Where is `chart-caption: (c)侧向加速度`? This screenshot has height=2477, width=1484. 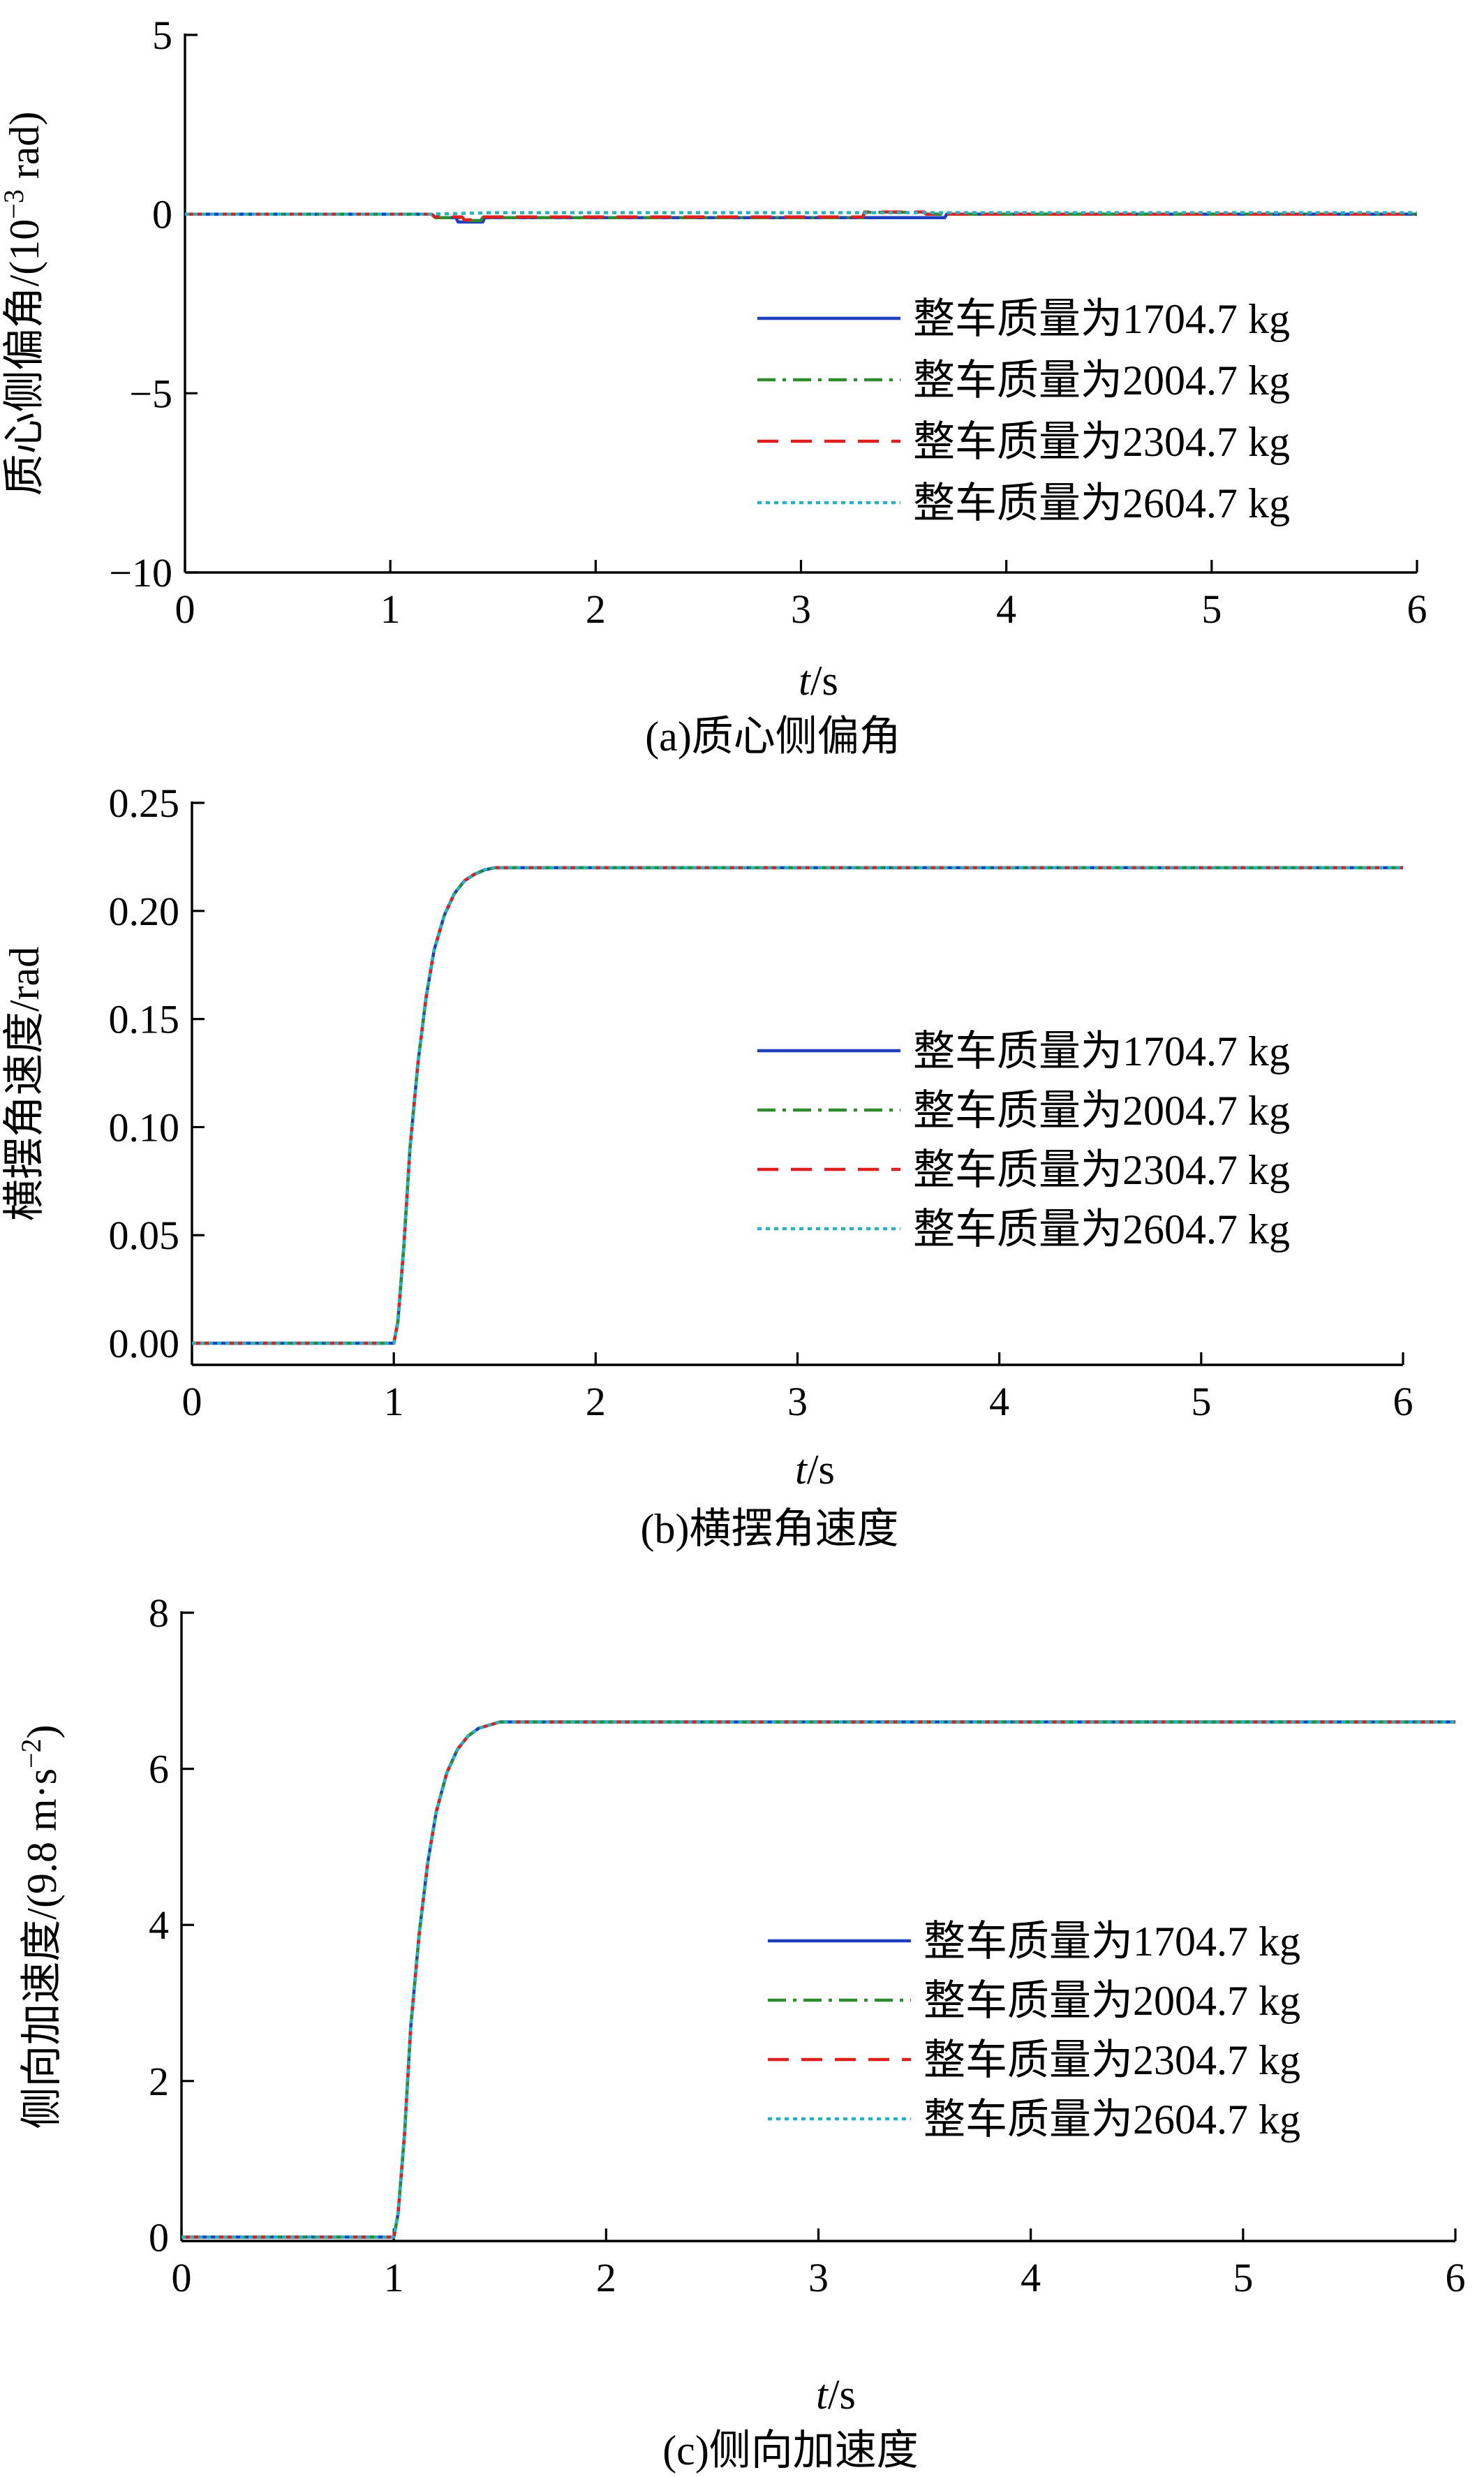
chart-caption: (c)侧向加速度 is located at coordinates (790, 2450).